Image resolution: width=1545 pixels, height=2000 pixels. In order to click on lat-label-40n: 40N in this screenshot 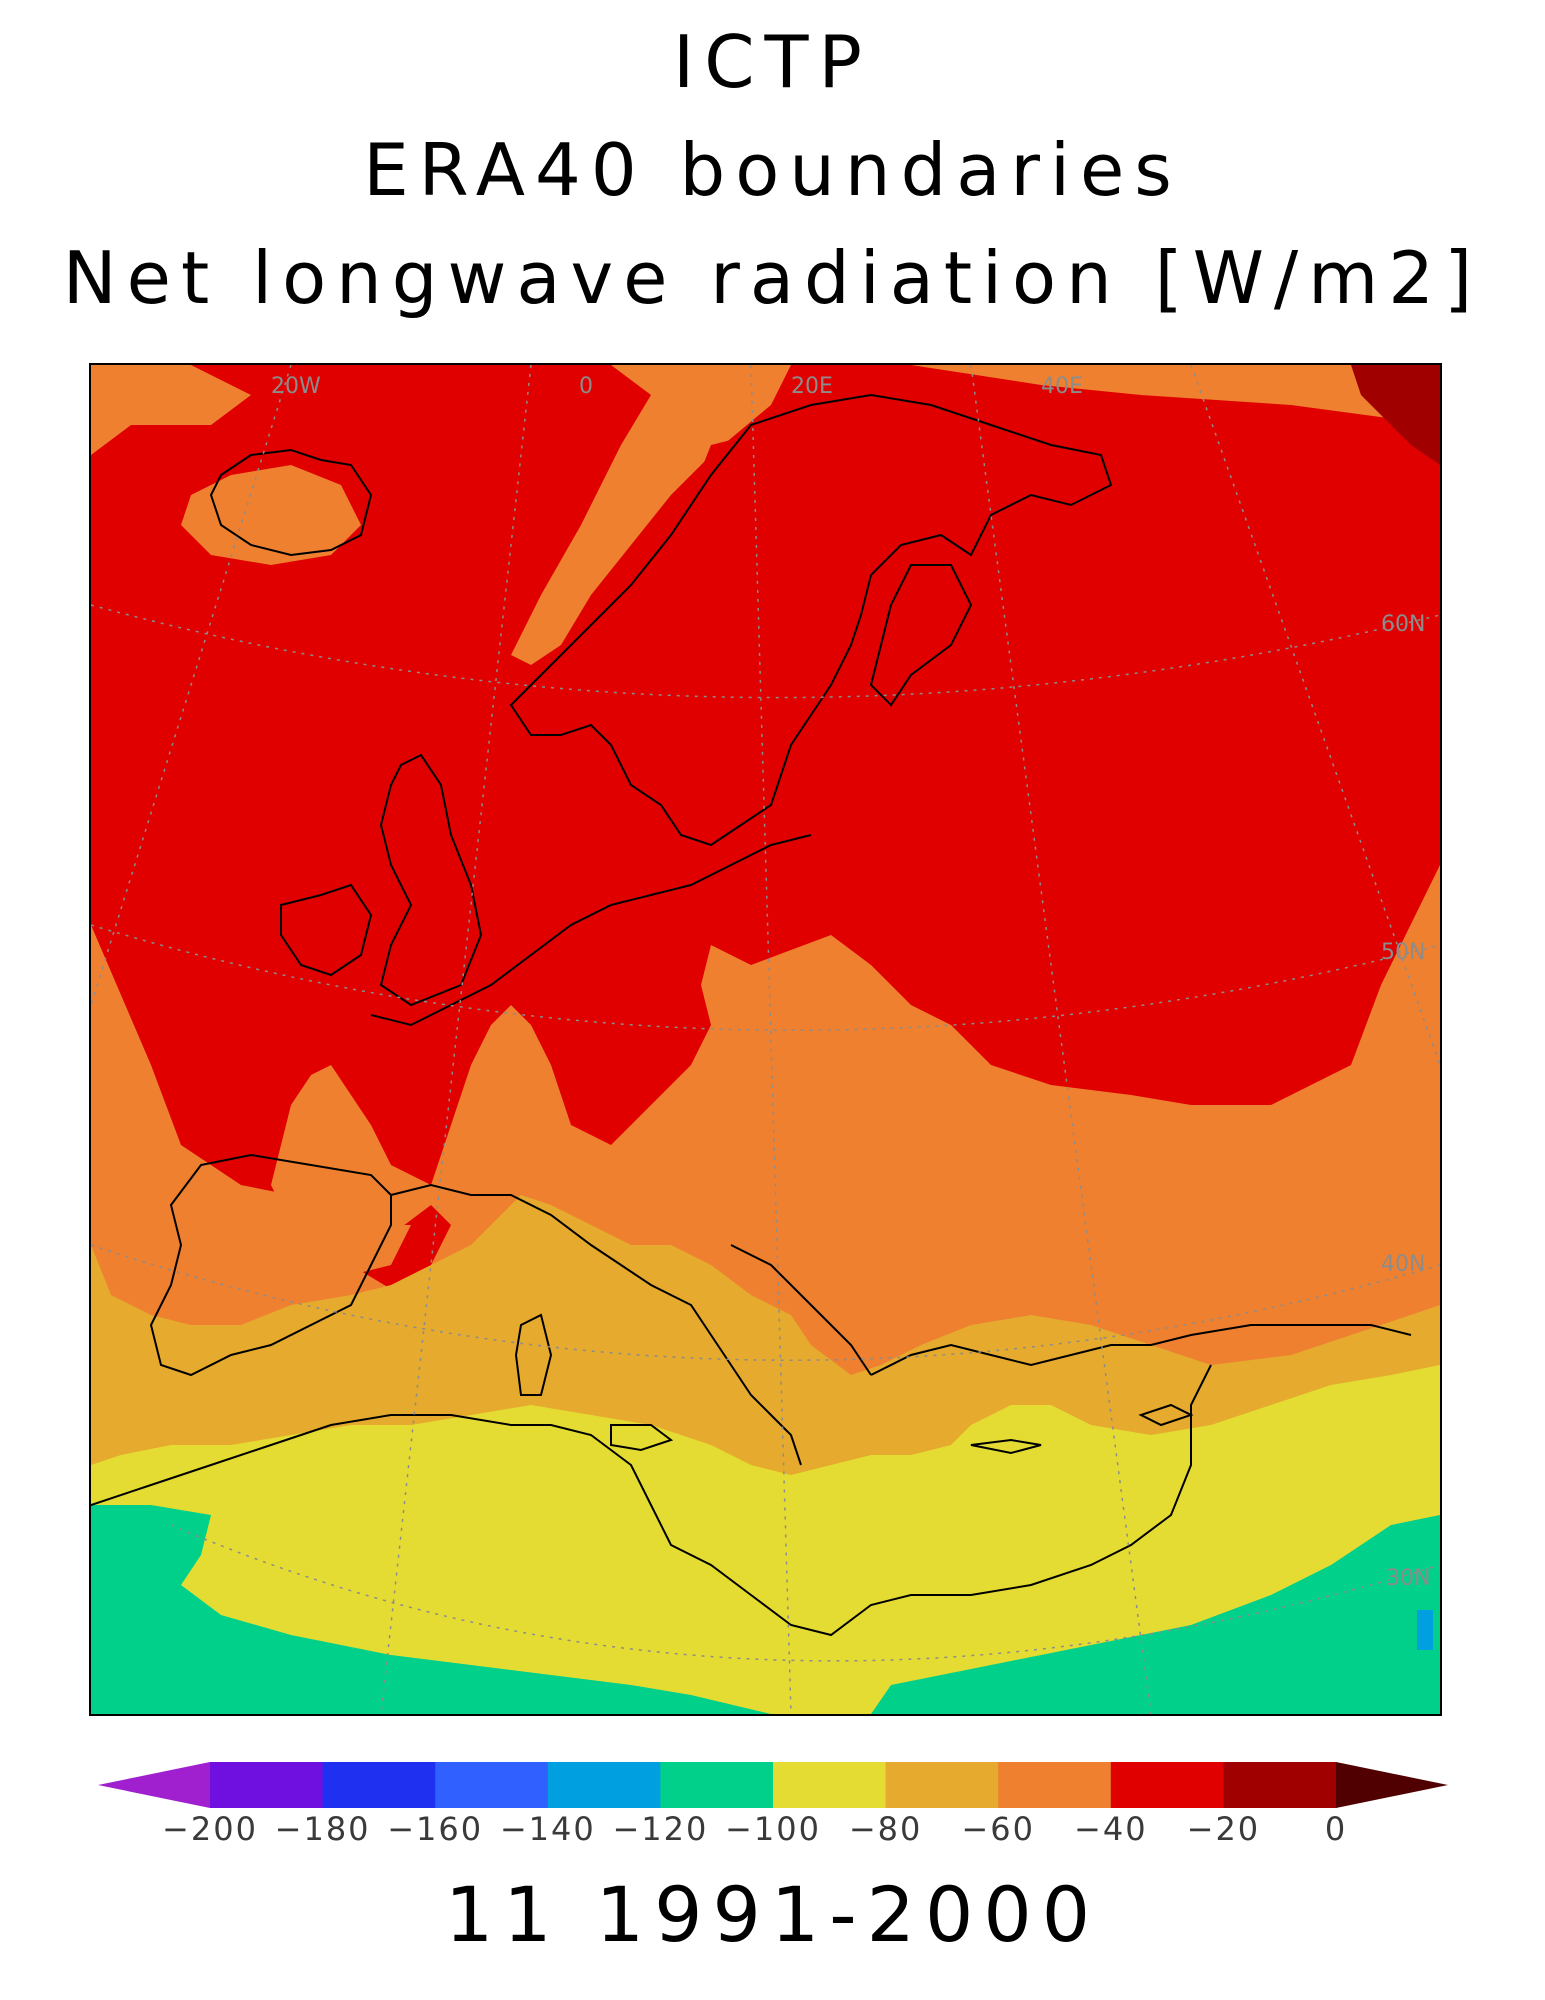, I will do `click(1403, 1264)`.